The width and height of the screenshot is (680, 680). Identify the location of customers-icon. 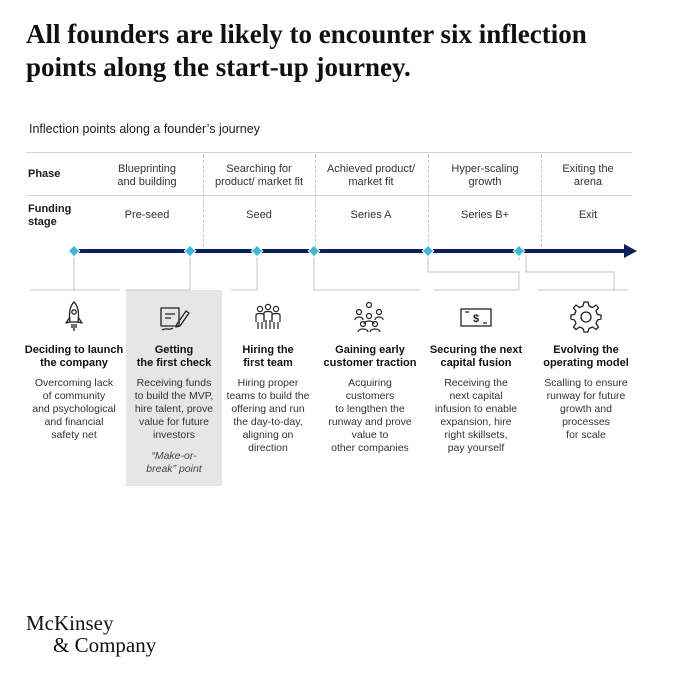
(369, 317).